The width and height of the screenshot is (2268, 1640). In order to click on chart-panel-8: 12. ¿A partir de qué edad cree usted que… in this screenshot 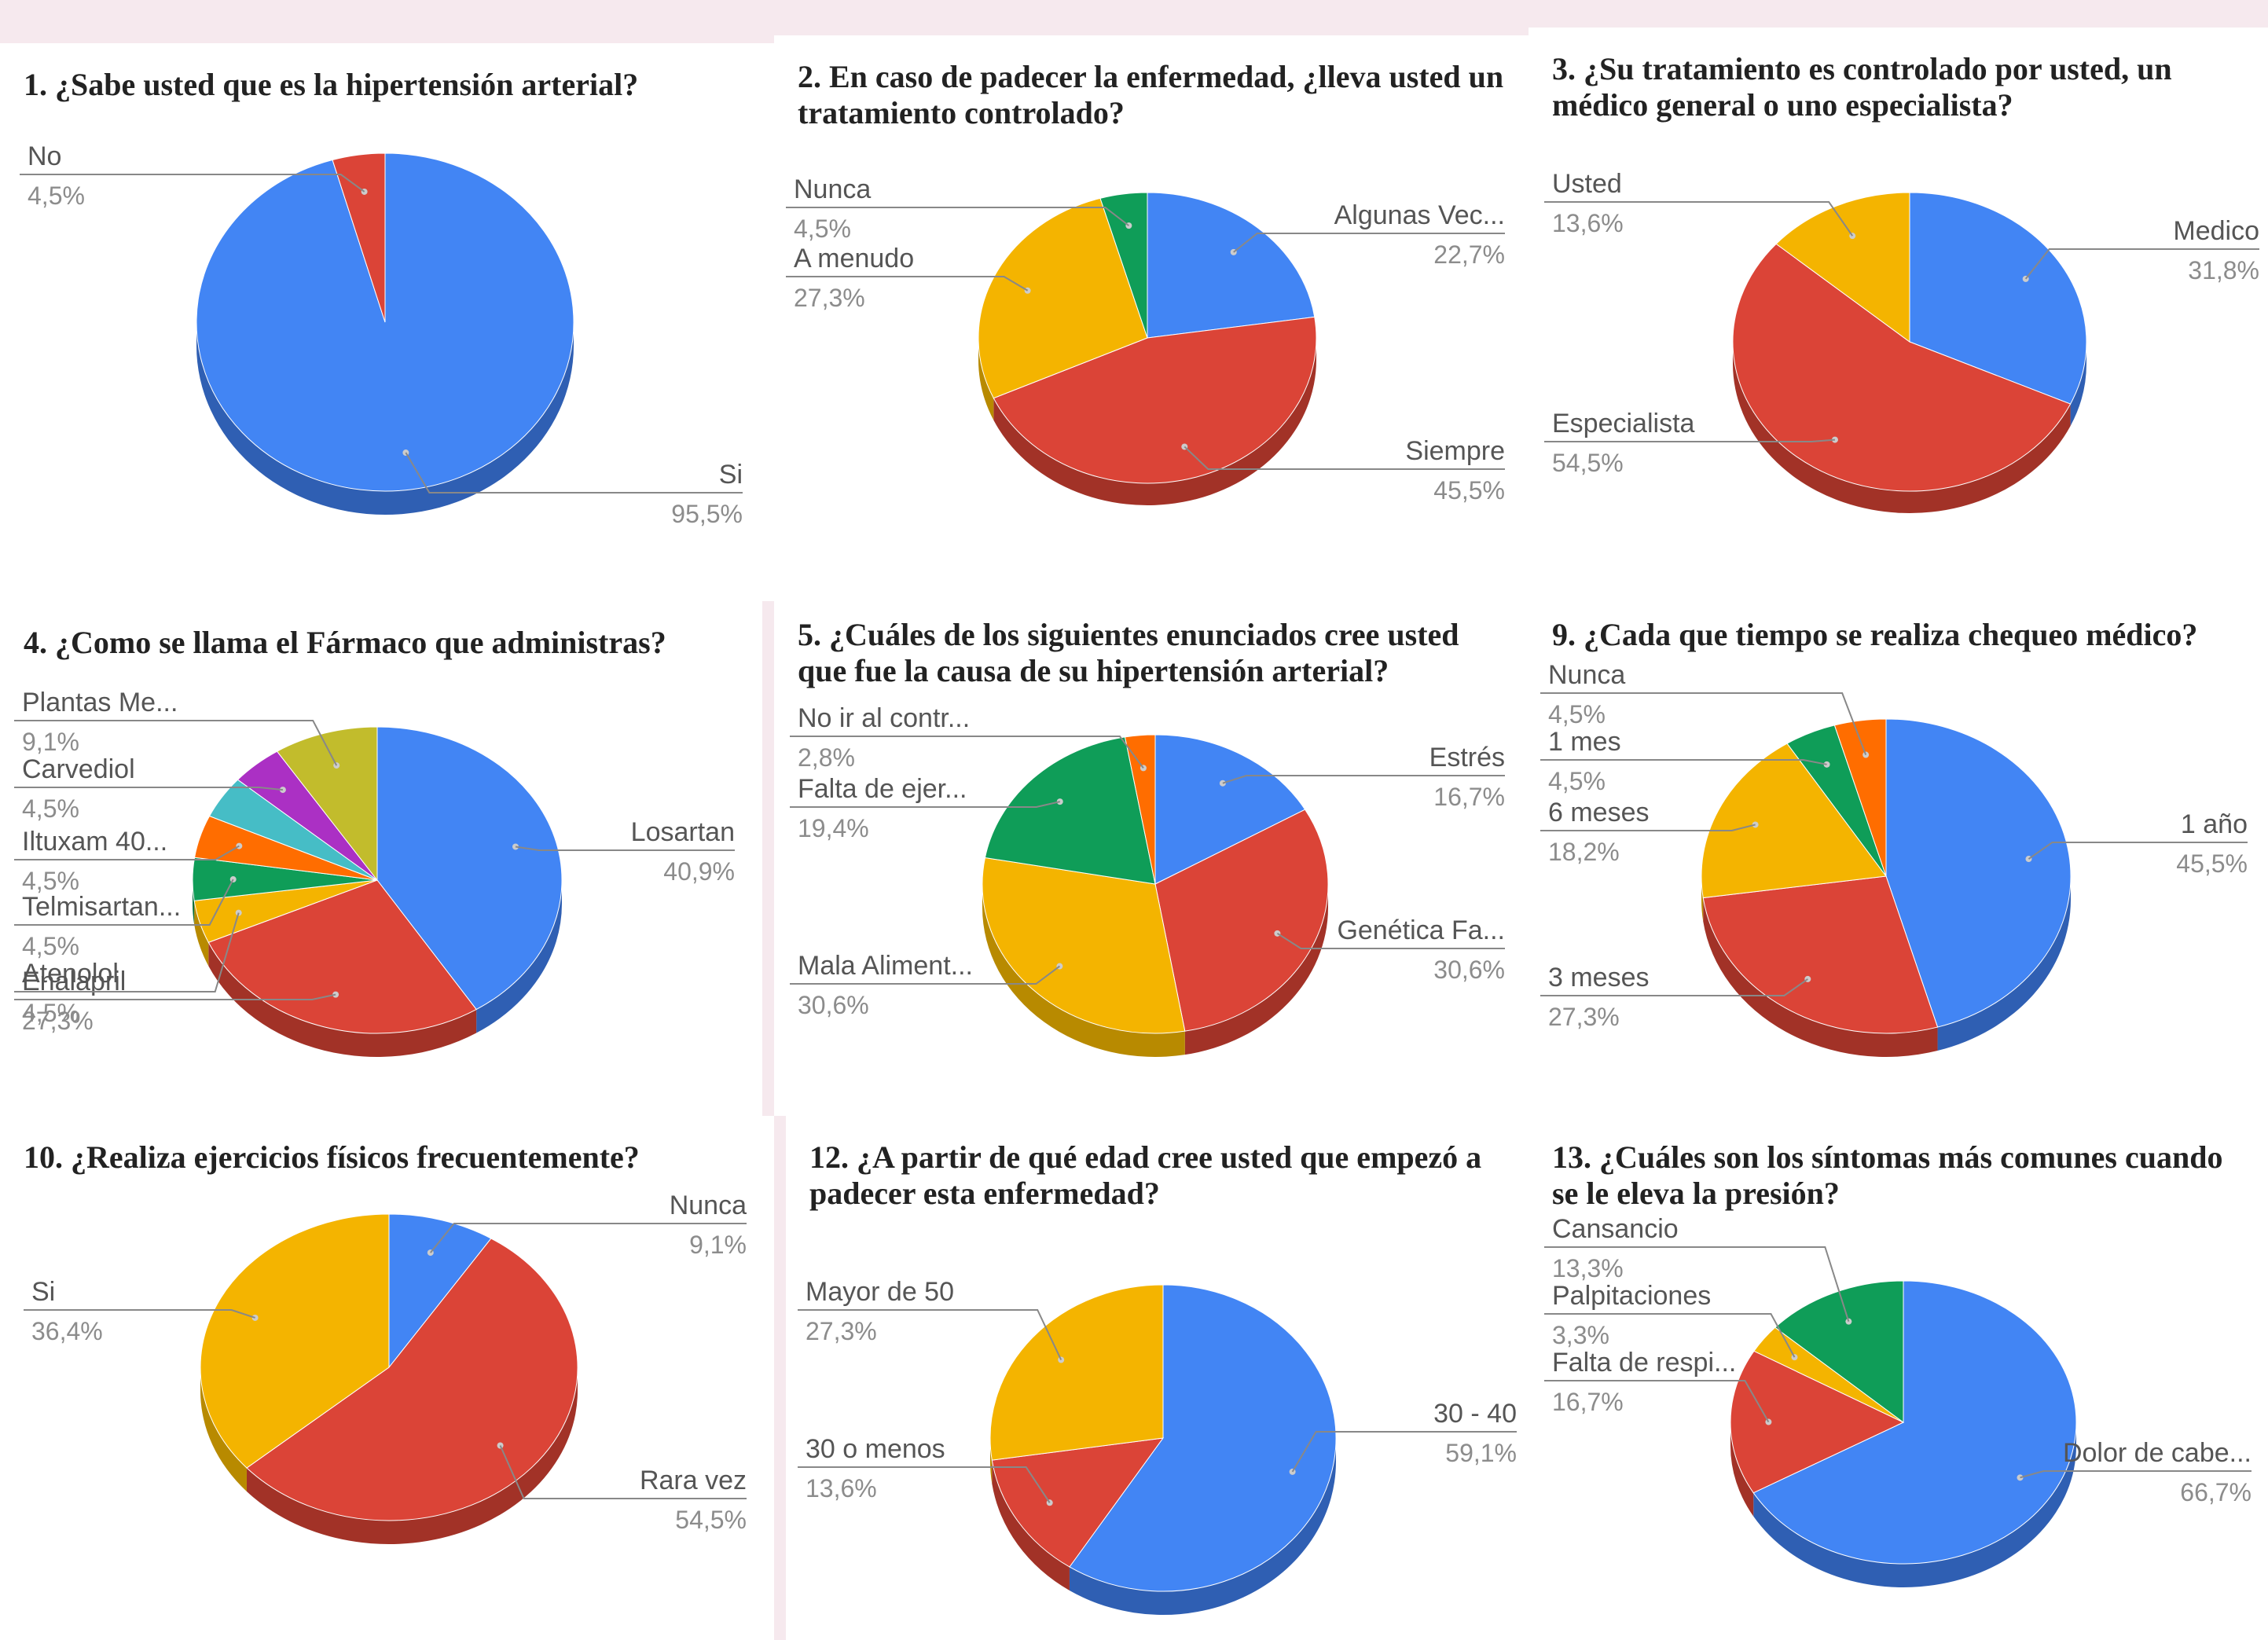, I will do `click(1157, 1378)`.